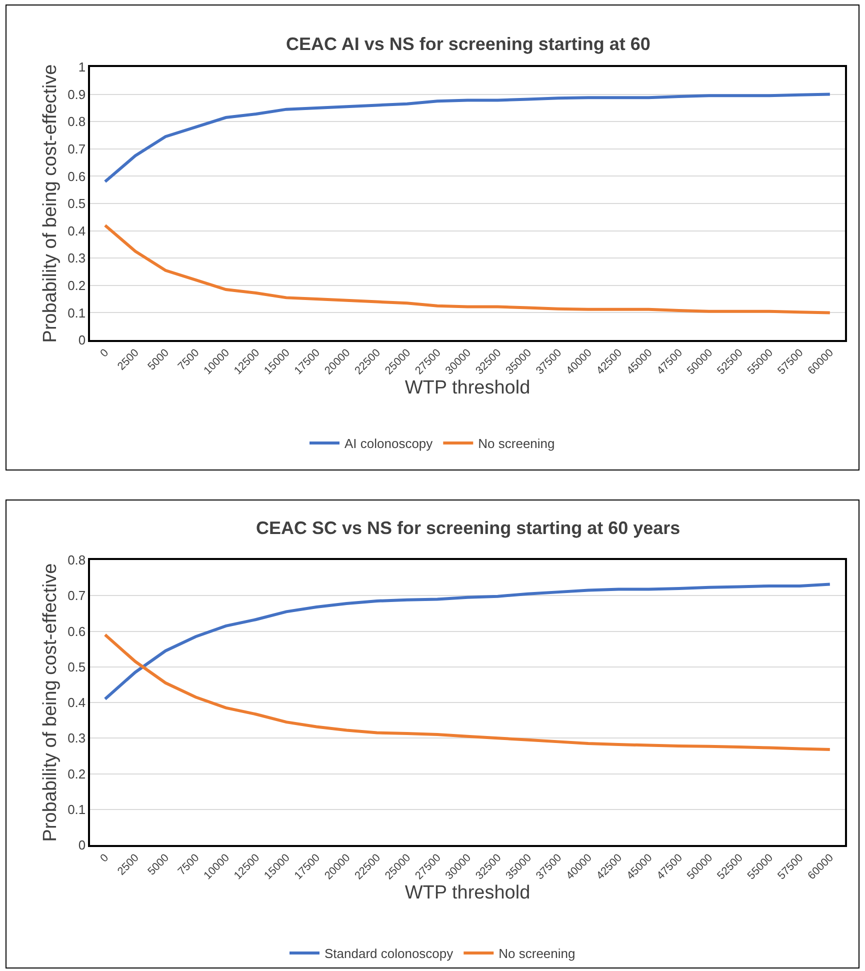 The image size is (865, 971). Describe the element at coordinates (389, 444) in the screenshot. I see `legend-label: AI colonoscopy` at that location.